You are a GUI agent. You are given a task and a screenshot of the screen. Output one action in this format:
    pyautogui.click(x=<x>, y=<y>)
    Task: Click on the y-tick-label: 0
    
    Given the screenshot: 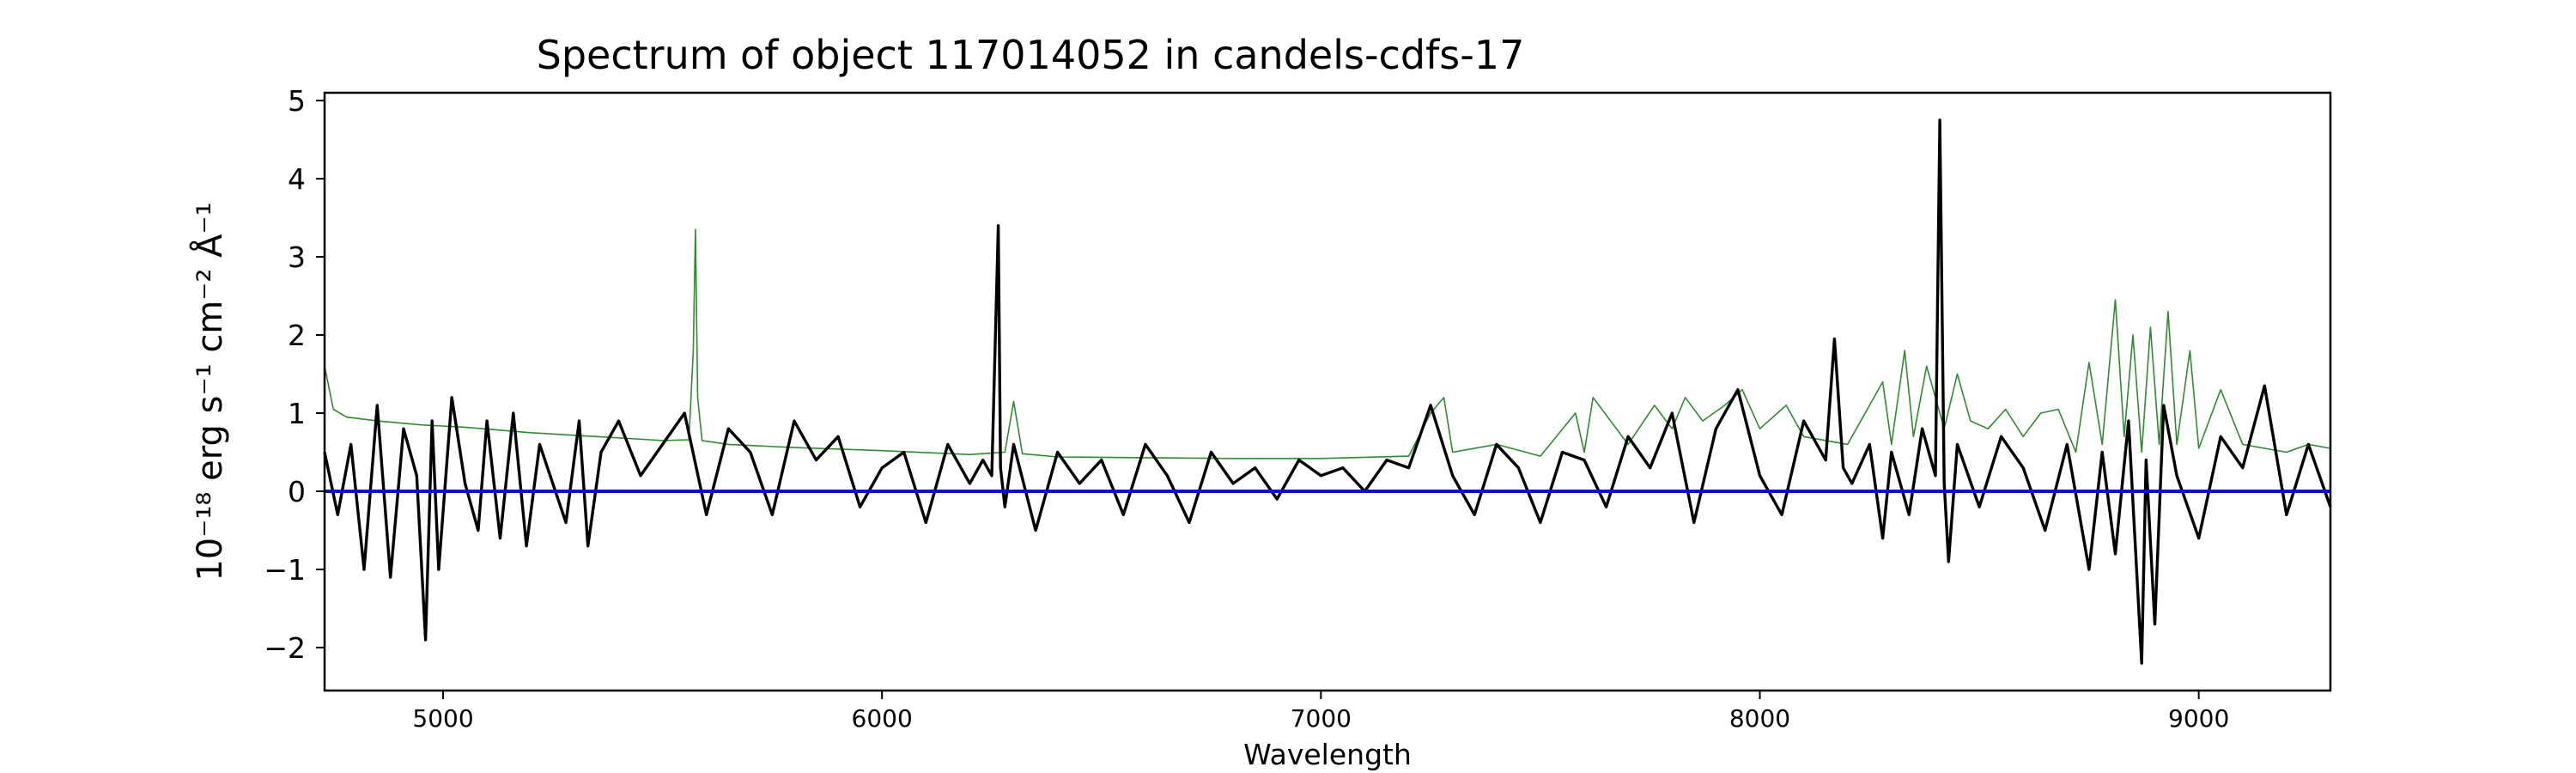 What is the action you would take?
    pyautogui.click(x=297, y=491)
    